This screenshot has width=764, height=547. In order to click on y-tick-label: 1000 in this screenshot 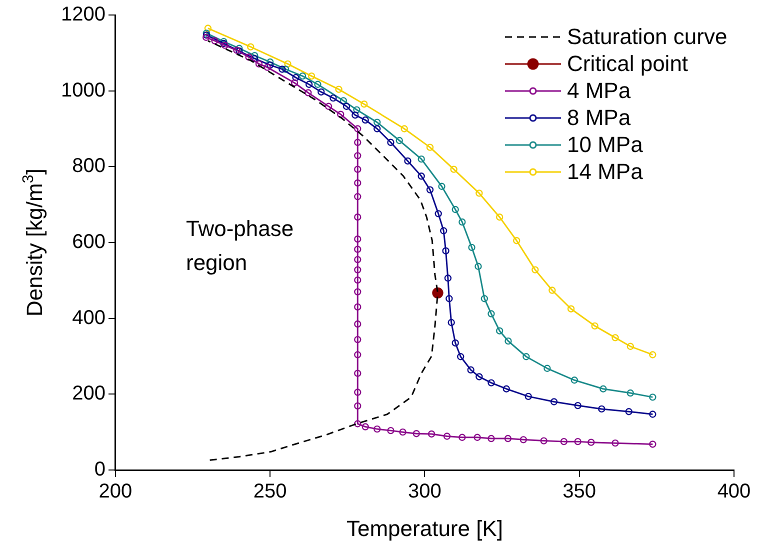, I will do `click(83, 90)`.